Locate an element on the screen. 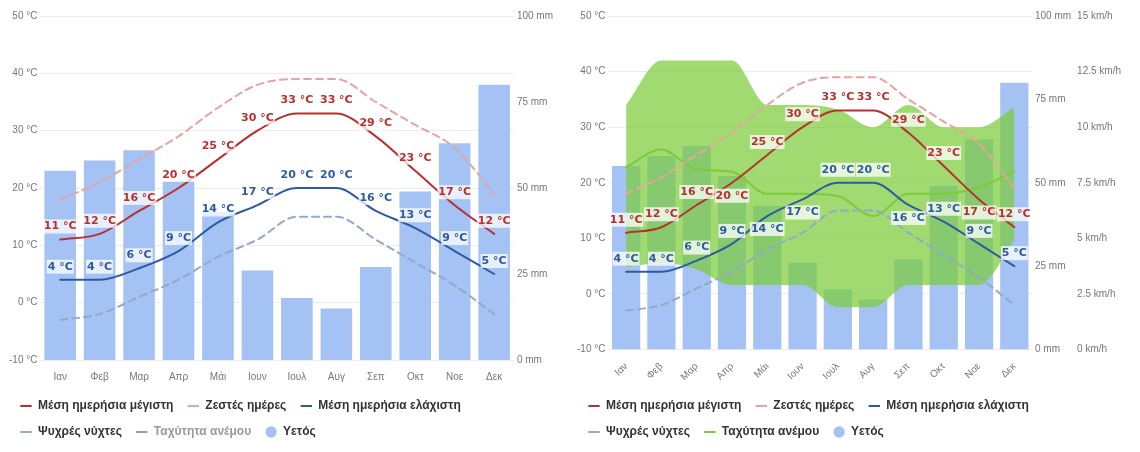 The image size is (1140, 452). y3-tick-label: 2.5 km/h is located at coordinates (1096, 293).